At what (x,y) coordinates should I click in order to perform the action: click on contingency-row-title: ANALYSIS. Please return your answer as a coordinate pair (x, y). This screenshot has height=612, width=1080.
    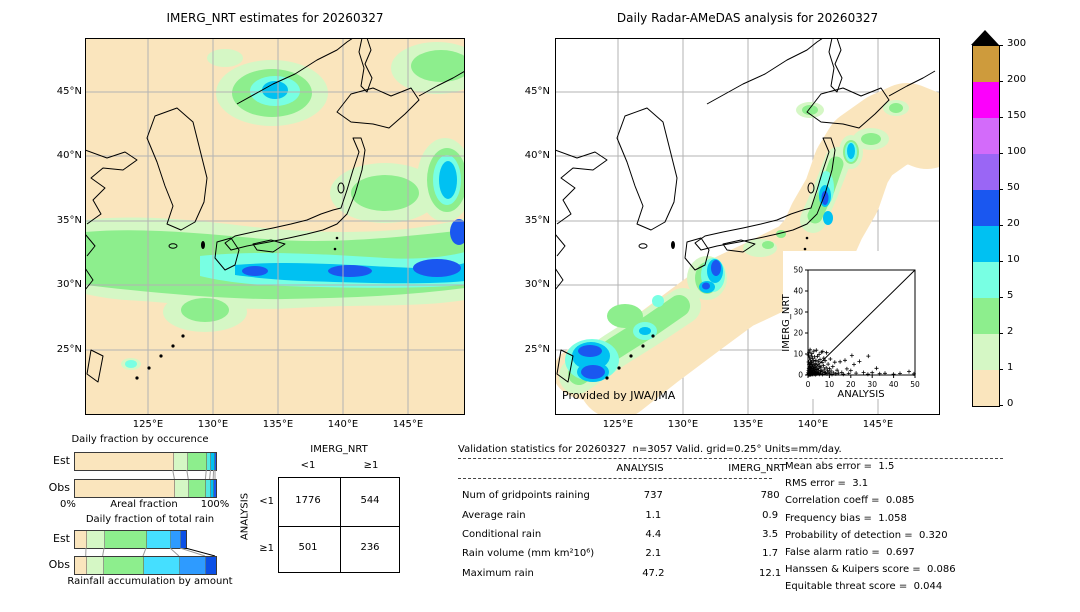
    Looking at the image, I should click on (245, 516).